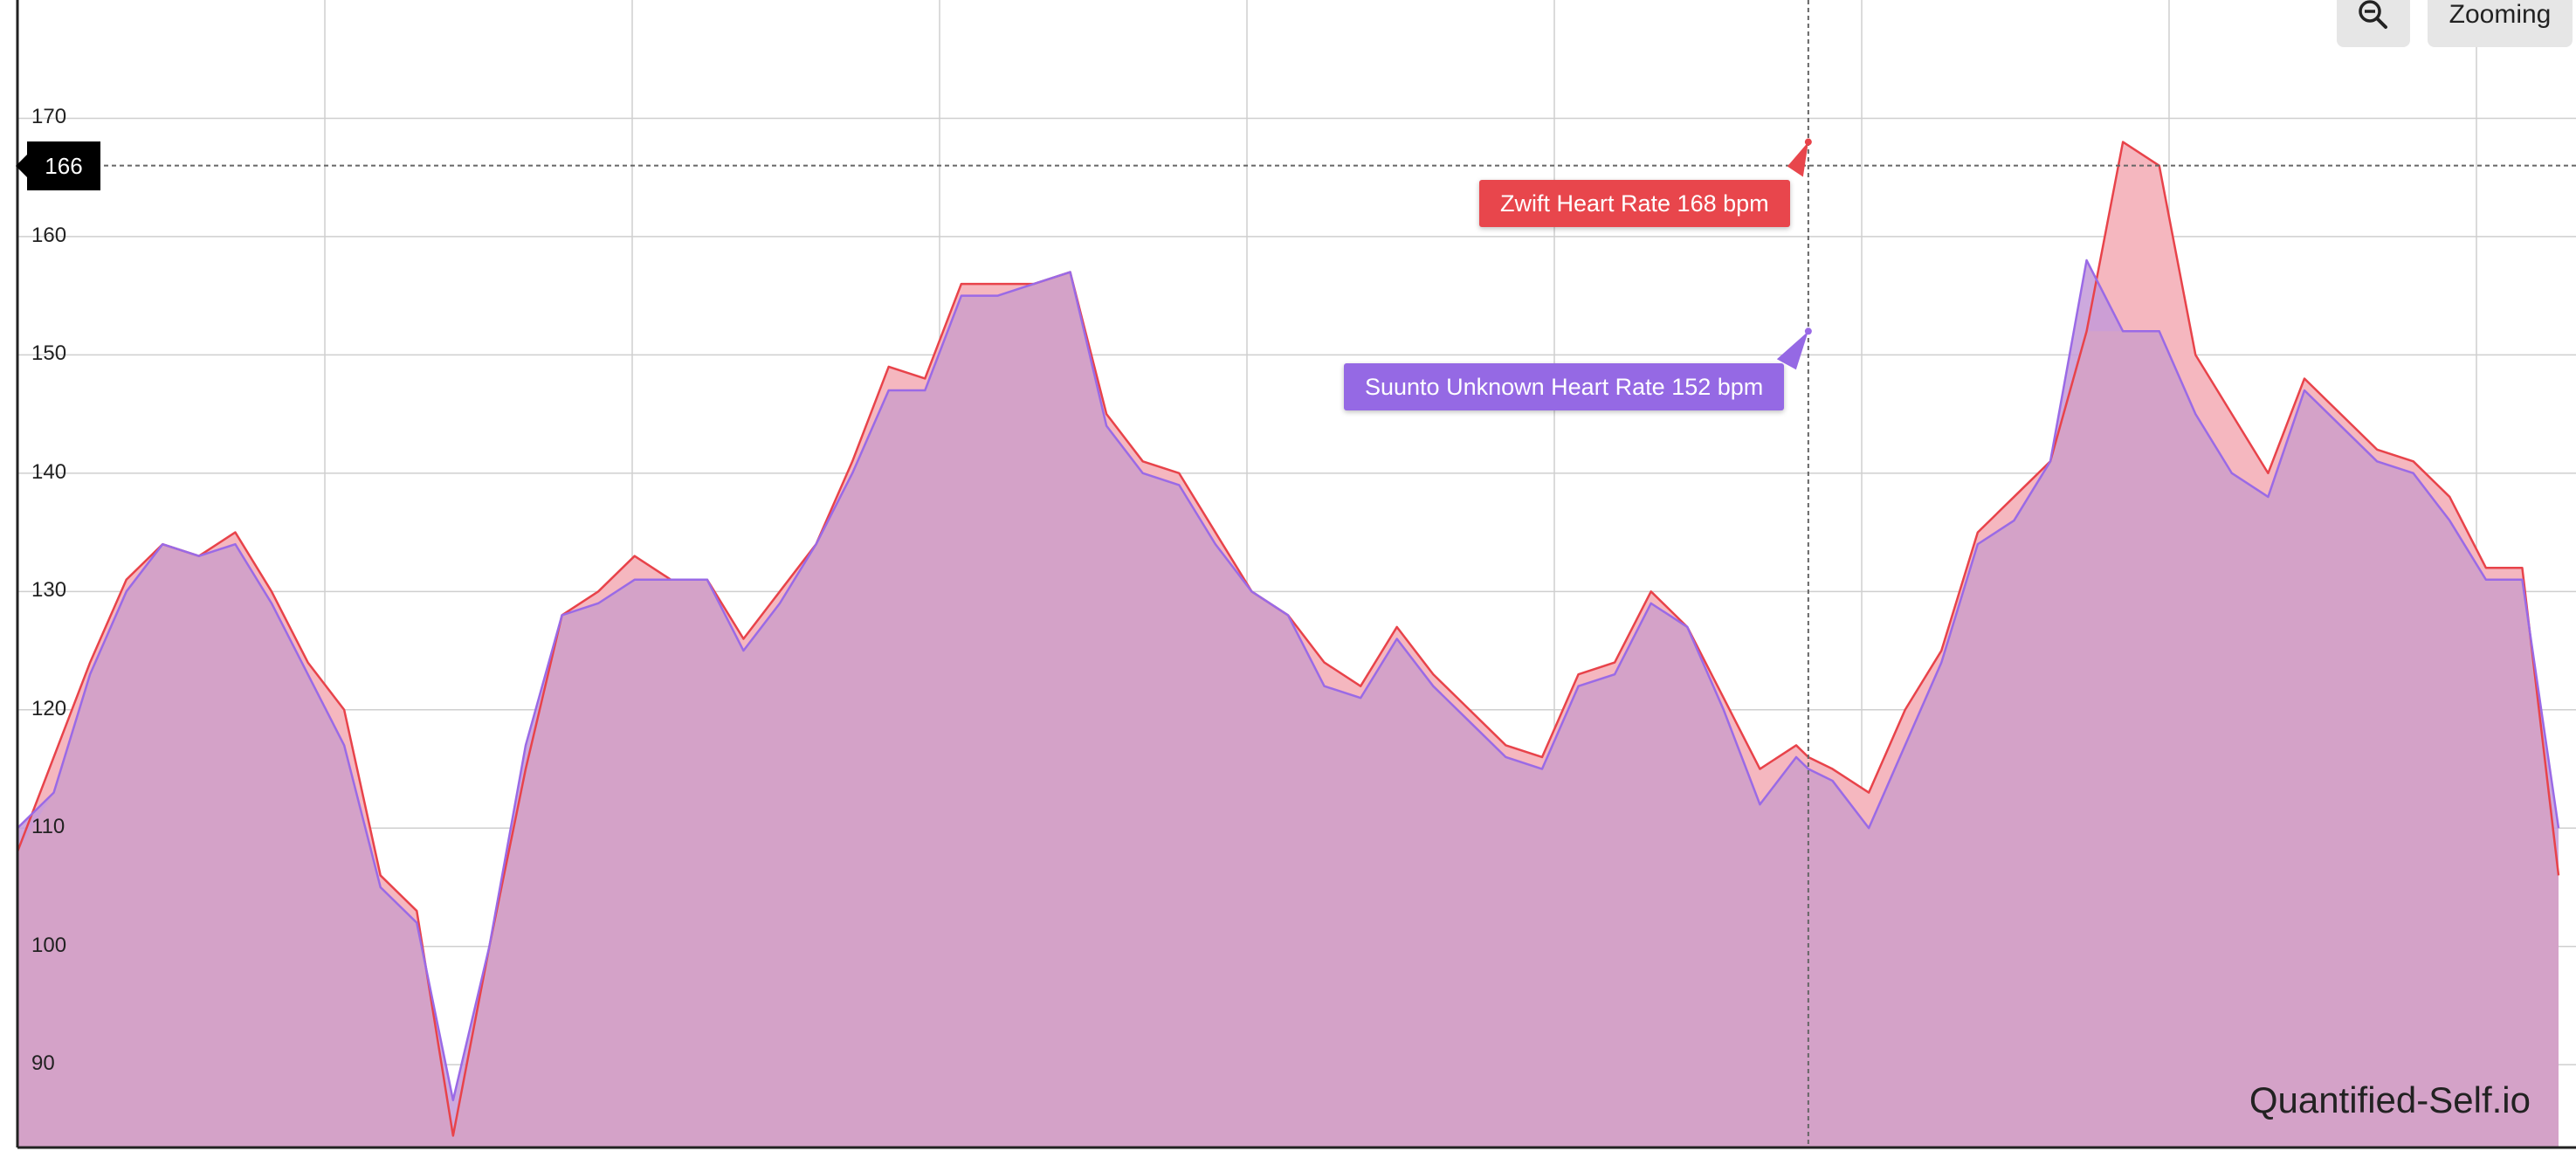 The image size is (2576, 1151). I want to click on y-tick-label: 160, so click(49, 235).